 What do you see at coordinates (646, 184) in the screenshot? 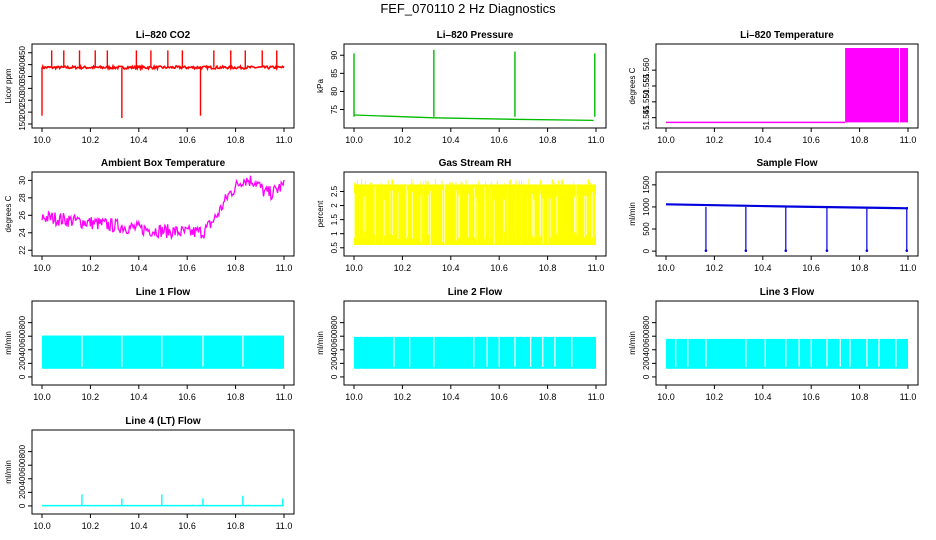
I see `y-tick-label: 1500` at bounding box center [646, 184].